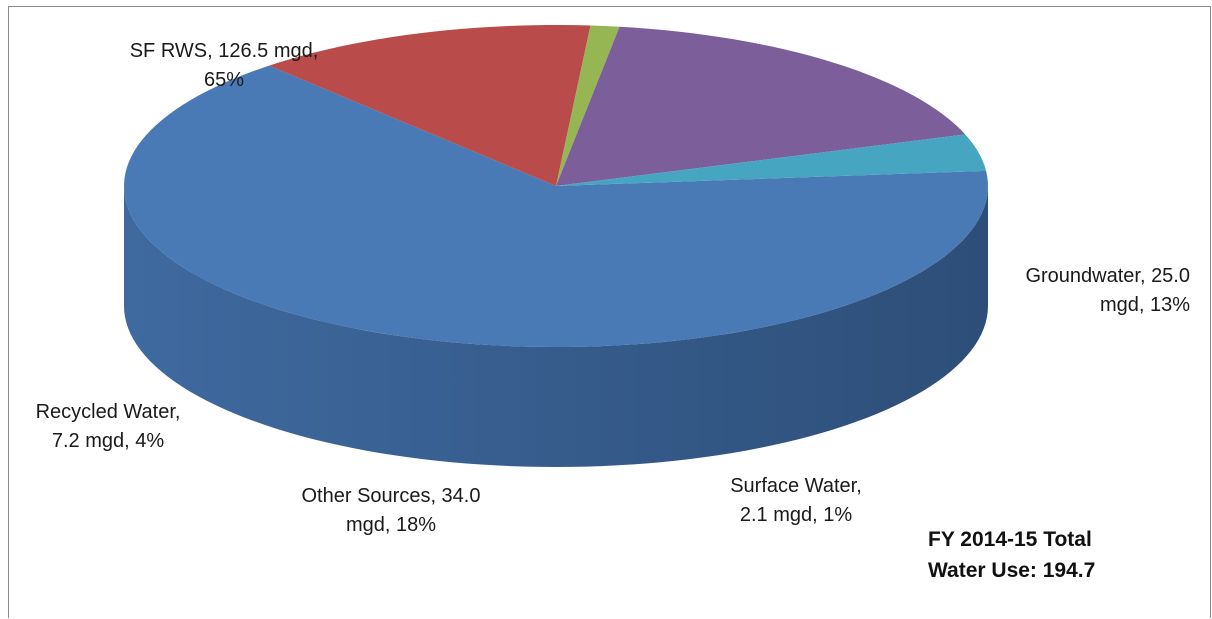  Describe the element at coordinates (761, 106) in the screenshot. I see `slice-other-sources` at that location.